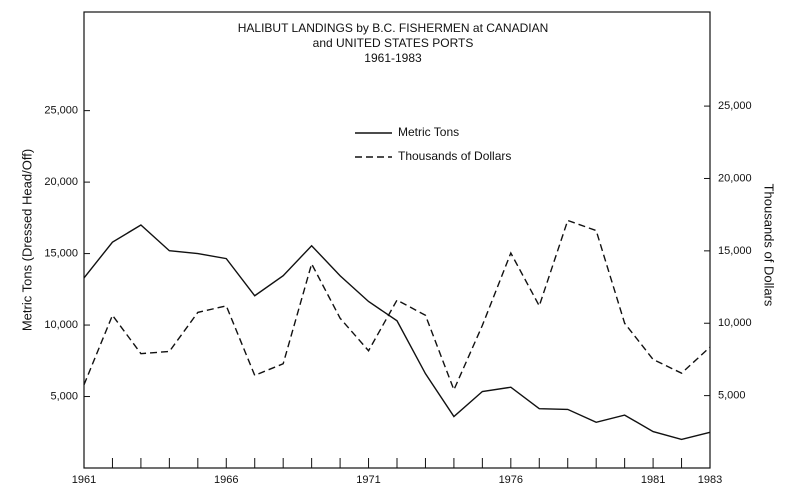 This screenshot has width=792, height=490. Describe the element at coordinates (735, 106) in the screenshot. I see `y2-tick-label: 25,000` at that location.